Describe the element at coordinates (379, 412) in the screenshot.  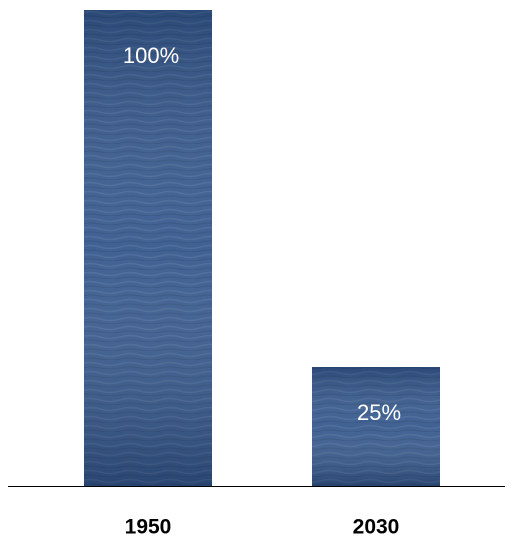
I see `value-label: 25%` at that location.